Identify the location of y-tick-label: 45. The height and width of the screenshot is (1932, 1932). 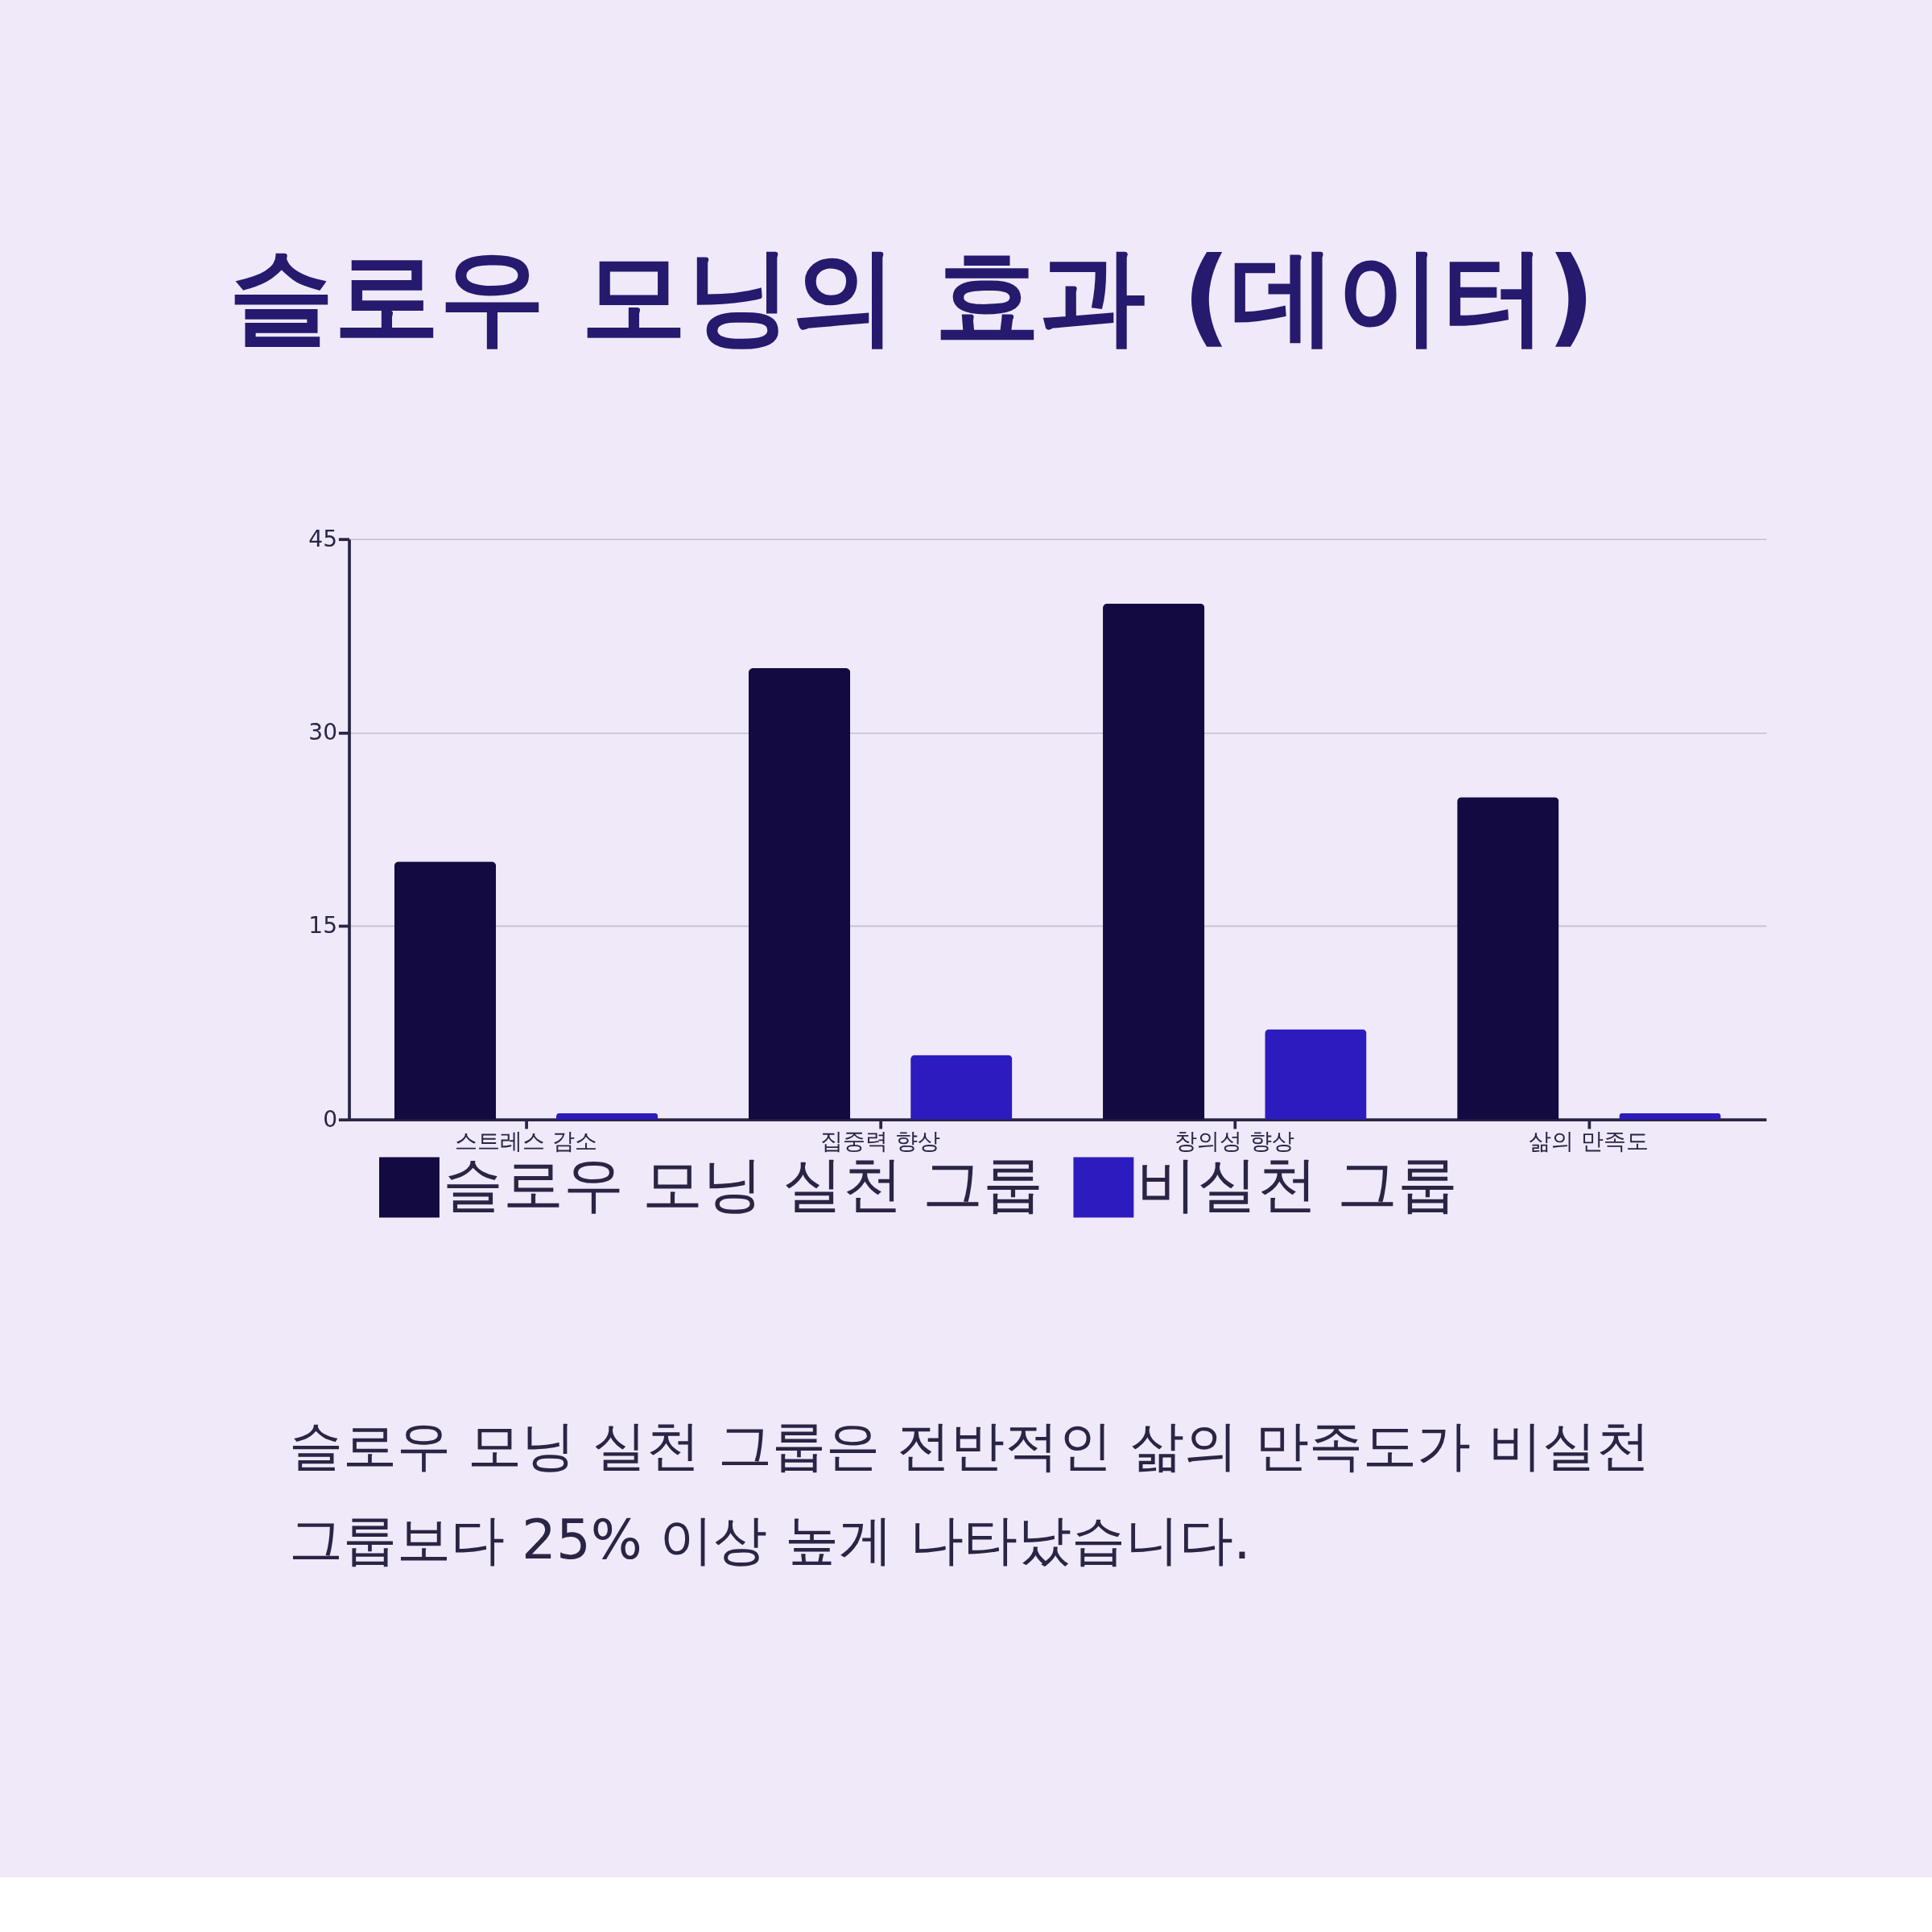
(323, 538).